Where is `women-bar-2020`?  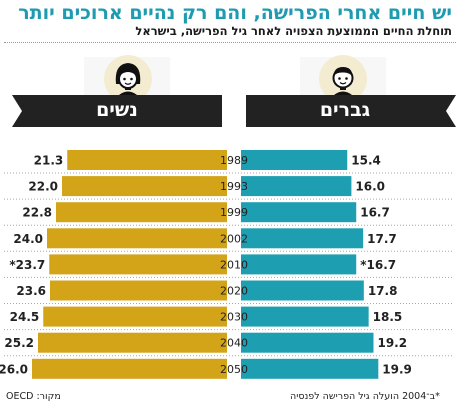
women-bar-2020 is located at coordinates (138, 290).